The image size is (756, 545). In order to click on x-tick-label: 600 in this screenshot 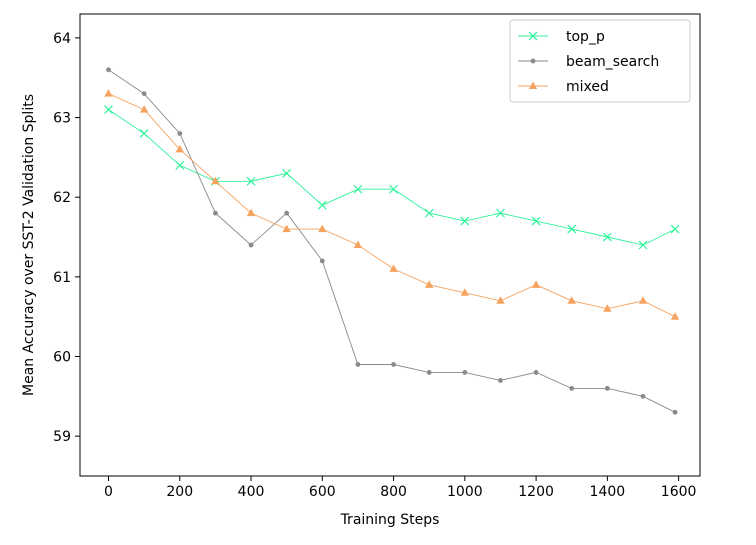, I will do `click(322, 492)`.